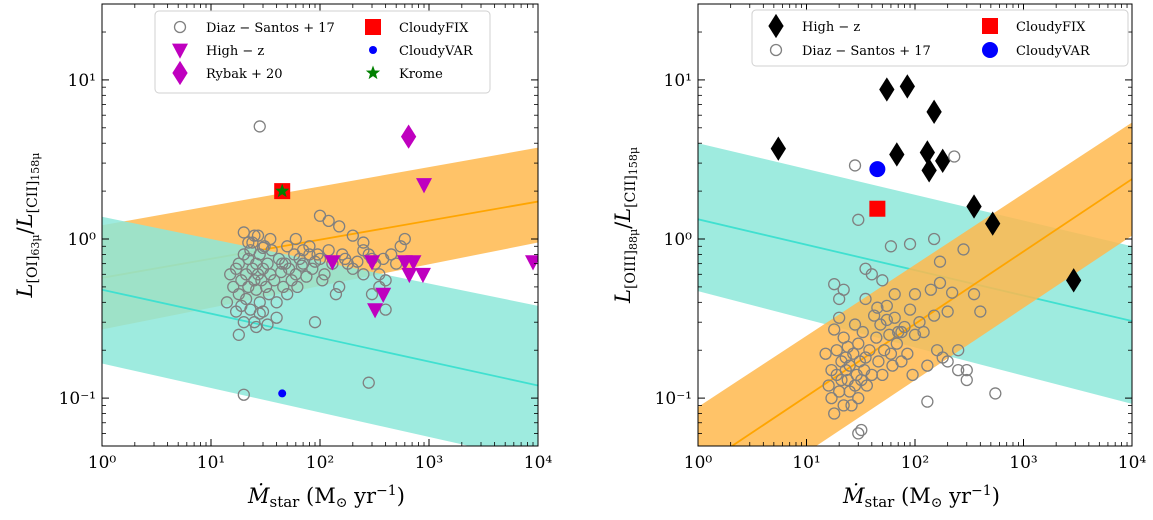 This screenshot has width=1153, height=520. I want to click on right-x-axis-label: Ṁstar (M⊙ yr−1), so click(921, 497).